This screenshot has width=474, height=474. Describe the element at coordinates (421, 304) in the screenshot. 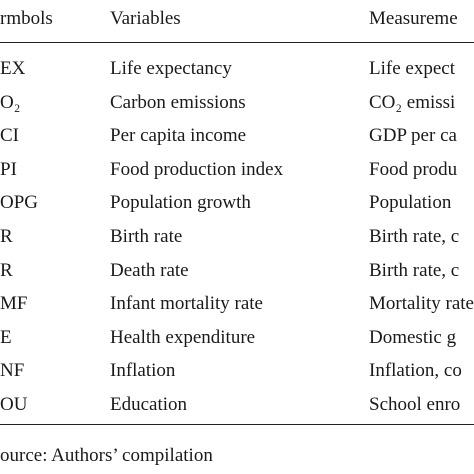

I see `table-cell: Mortality rate` at that location.